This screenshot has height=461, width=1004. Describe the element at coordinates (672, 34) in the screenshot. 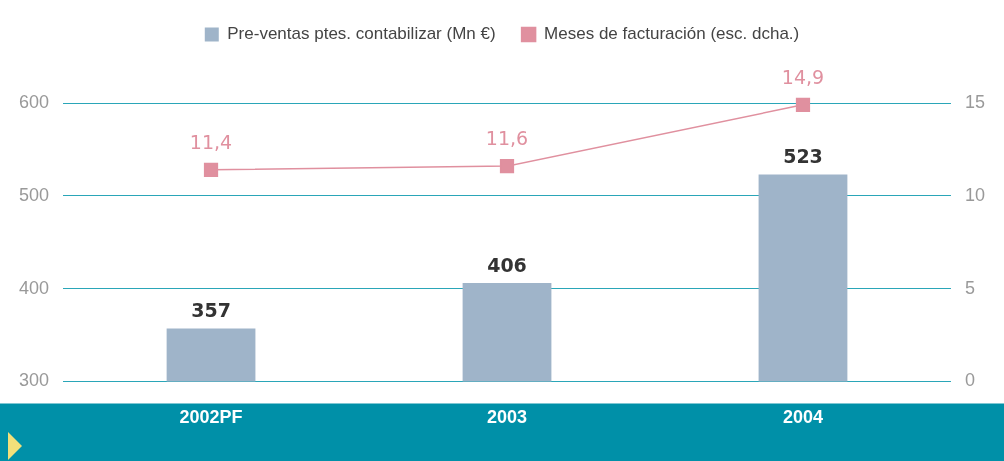

I see `legend-label: Meses de facturación (esc. dcha.)` at that location.